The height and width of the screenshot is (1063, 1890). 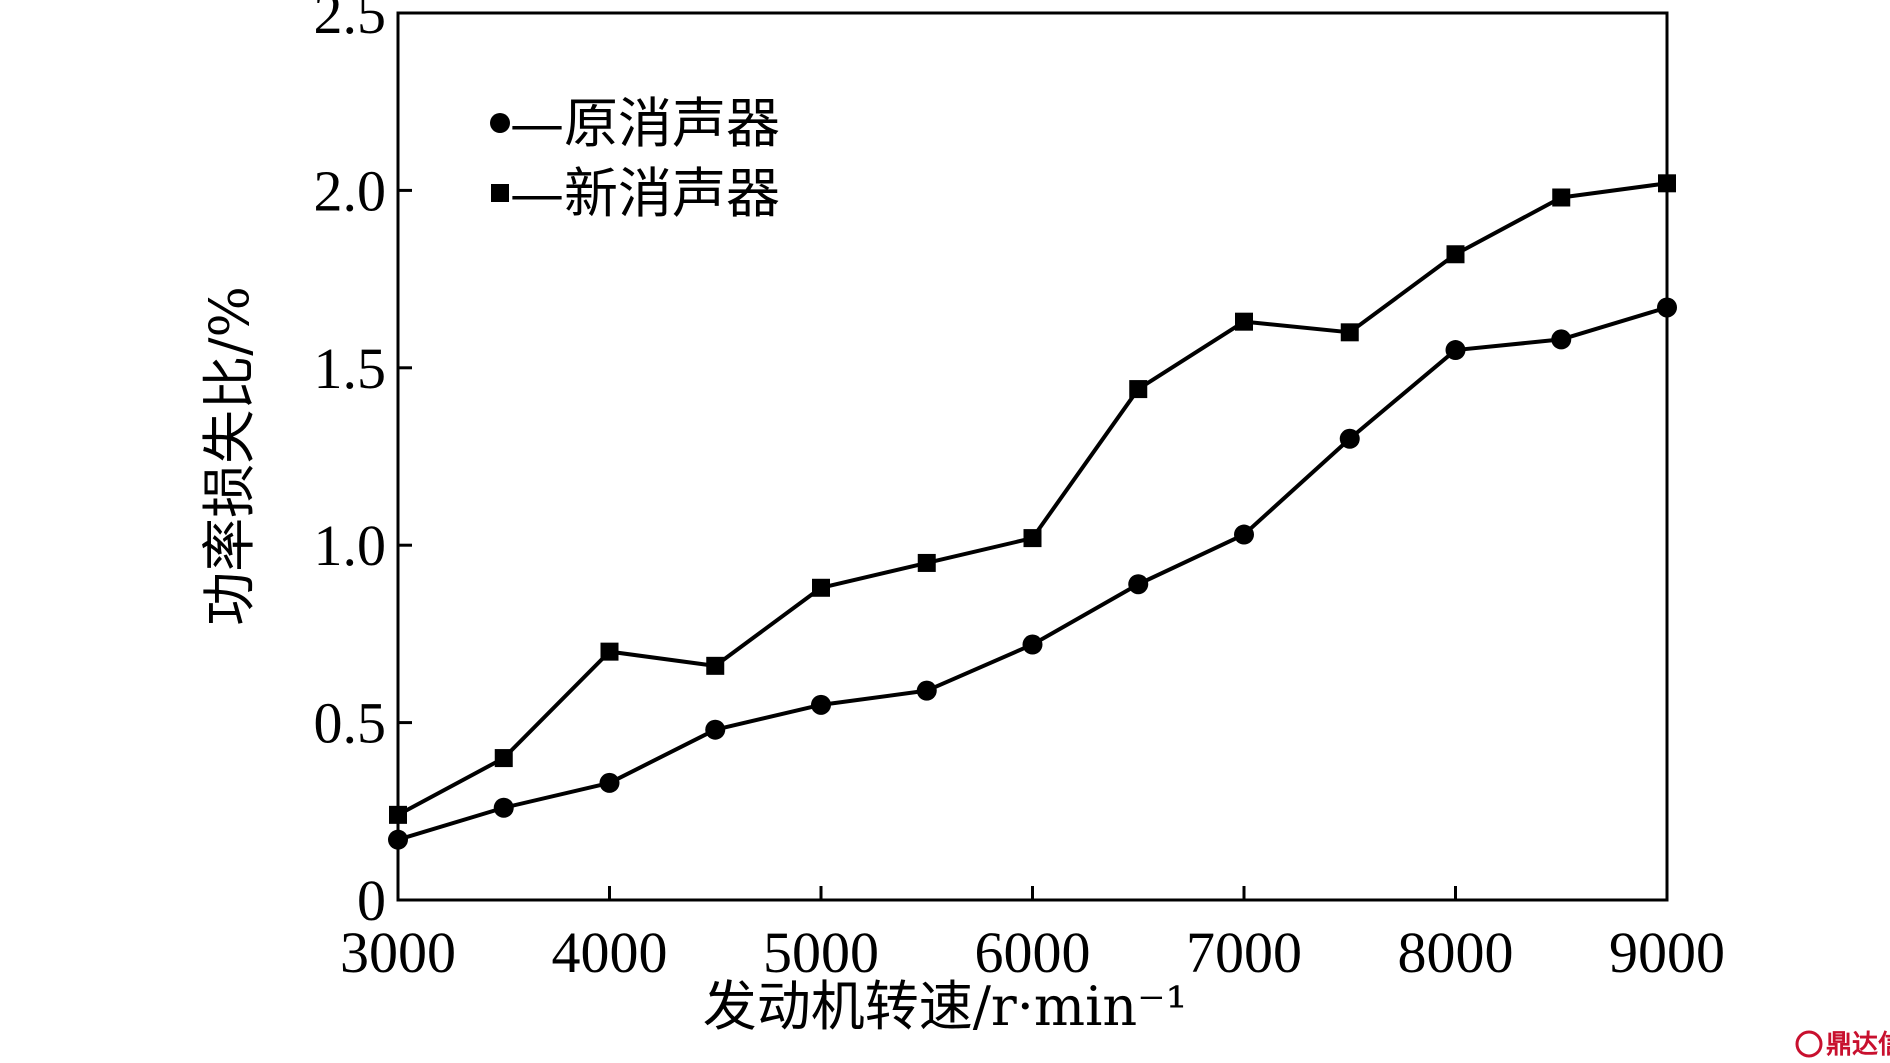 I want to click on y-tick-label: 2.5, so click(x=350, y=23).